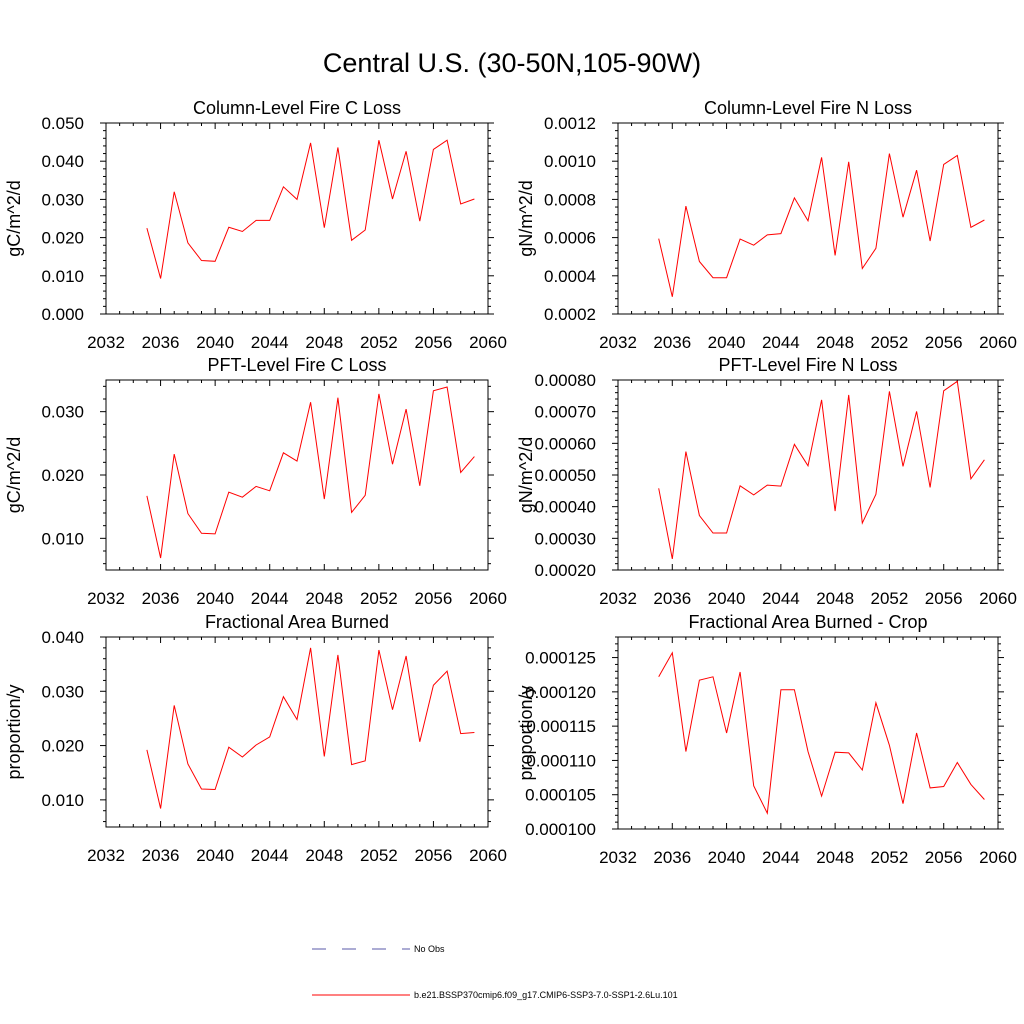 The image size is (1024, 1024). Describe the element at coordinates (565, 475) in the screenshot. I see `y-tick-label: 0.00050` at that location.